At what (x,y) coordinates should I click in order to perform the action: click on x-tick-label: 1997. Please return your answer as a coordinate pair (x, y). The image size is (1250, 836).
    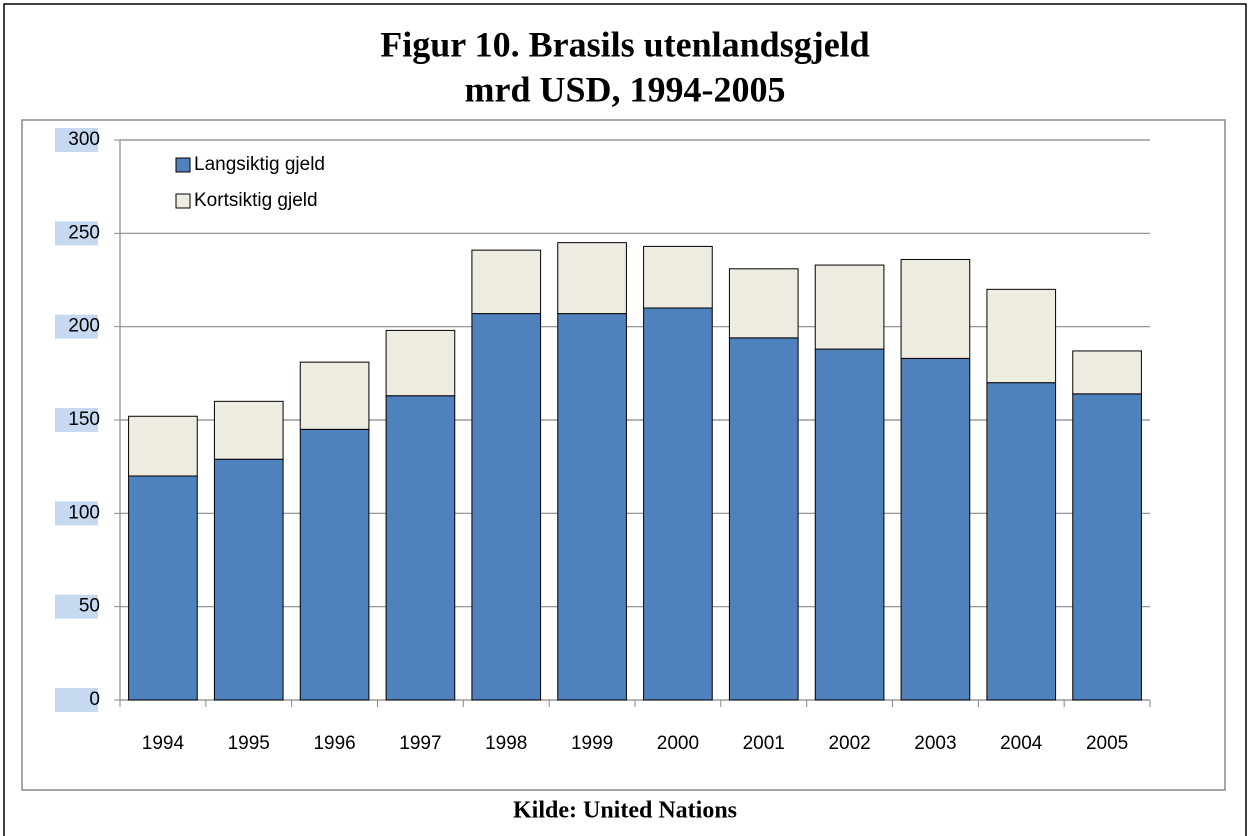
    Looking at the image, I should click on (420, 743).